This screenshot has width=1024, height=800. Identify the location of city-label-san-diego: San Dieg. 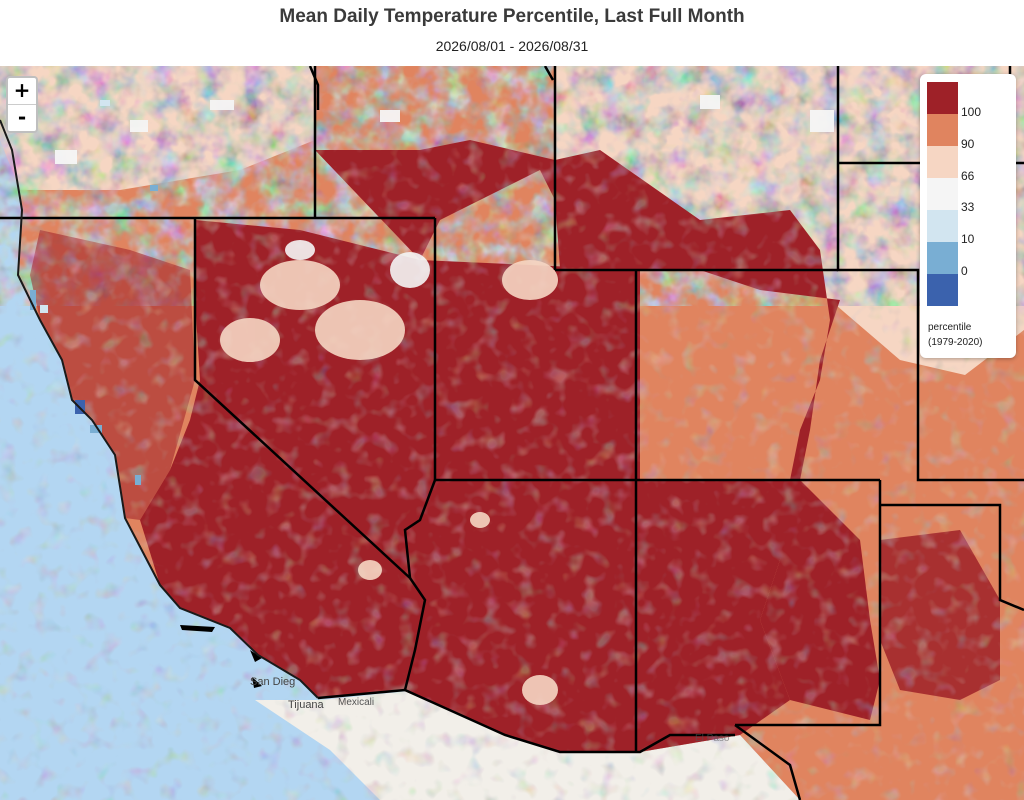
(273, 682).